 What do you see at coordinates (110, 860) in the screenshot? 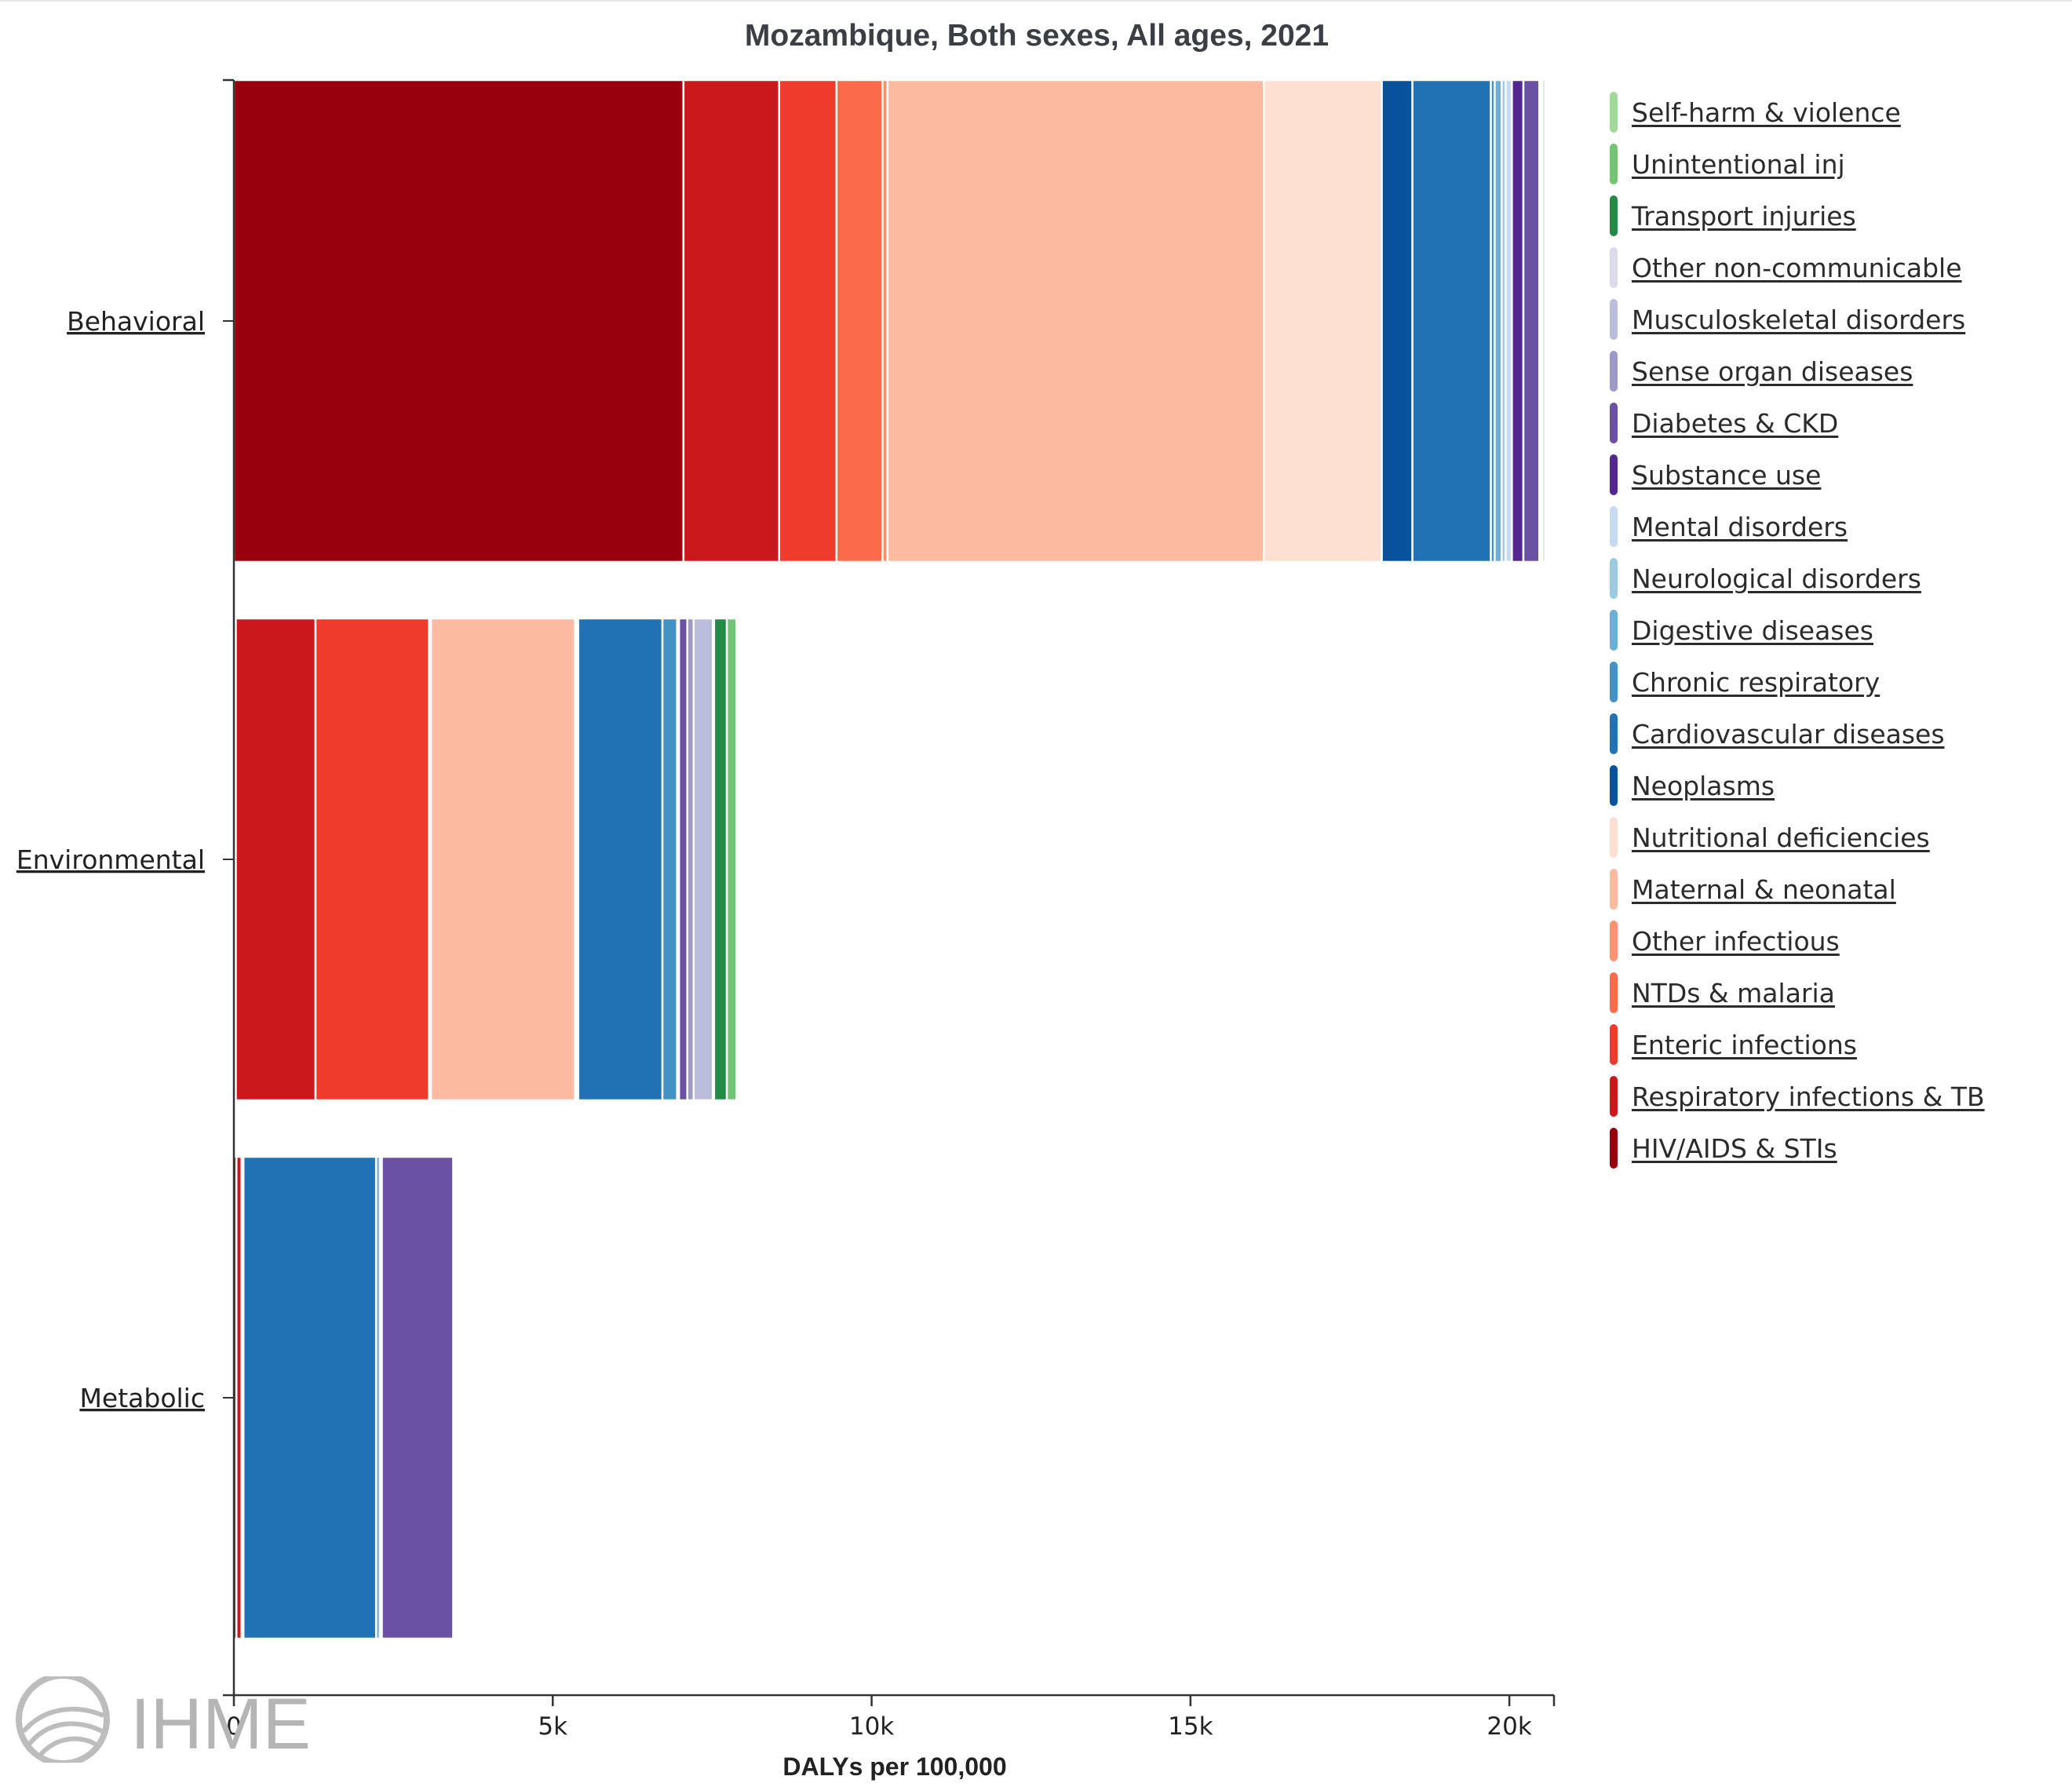
I see `y-category-label-environmental: Environmental` at bounding box center [110, 860].